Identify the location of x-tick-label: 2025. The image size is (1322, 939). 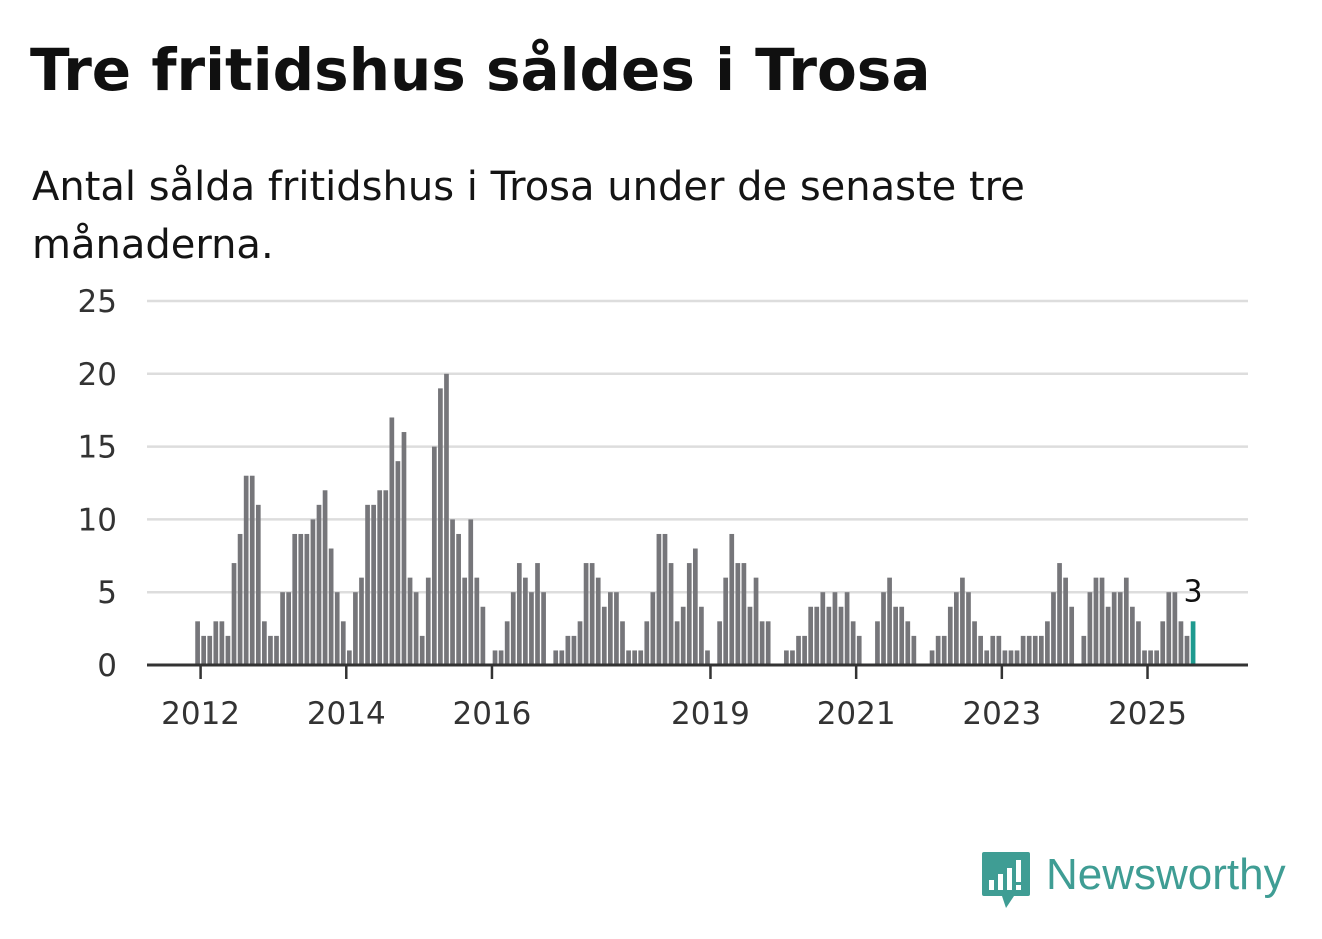
(1147, 714).